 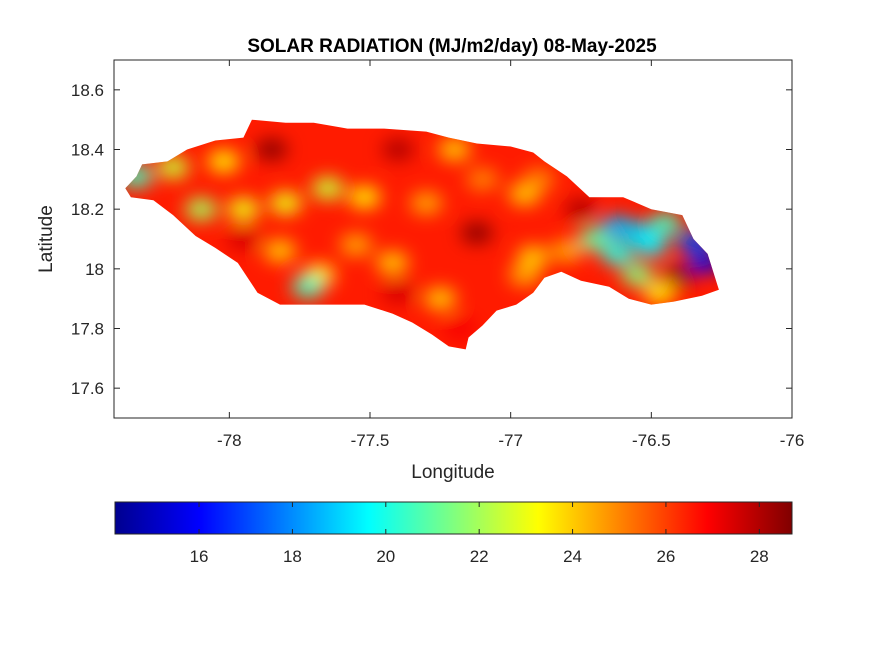 I want to click on y-tick-label: 17.6, so click(x=87, y=388).